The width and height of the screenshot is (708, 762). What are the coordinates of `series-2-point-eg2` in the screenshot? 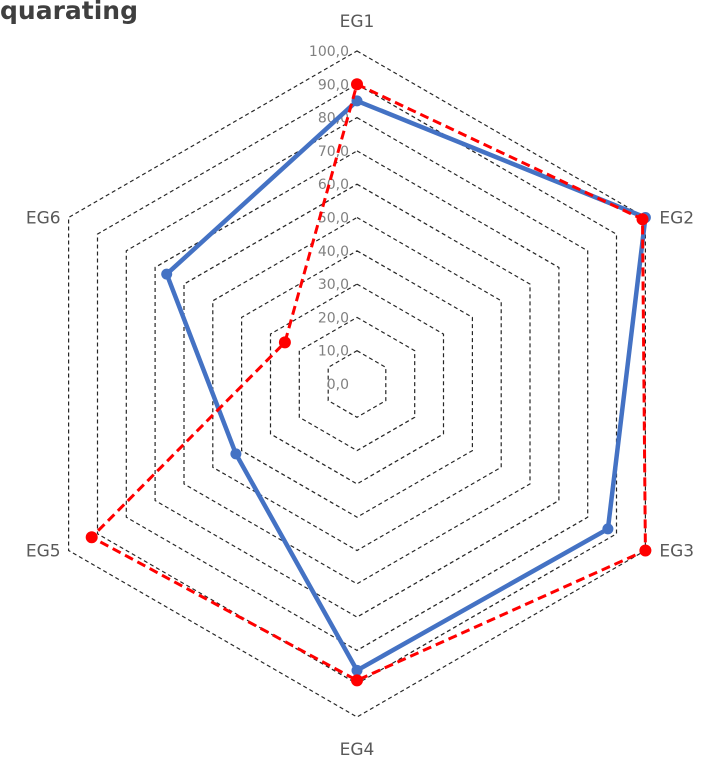 It's located at (642, 219).